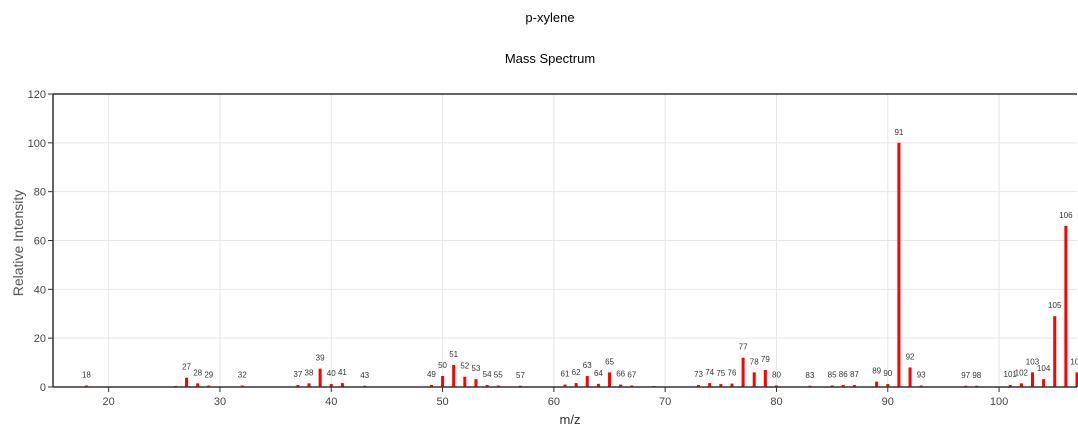  Describe the element at coordinates (498, 375) in the screenshot. I see `bar-label: 55` at that location.